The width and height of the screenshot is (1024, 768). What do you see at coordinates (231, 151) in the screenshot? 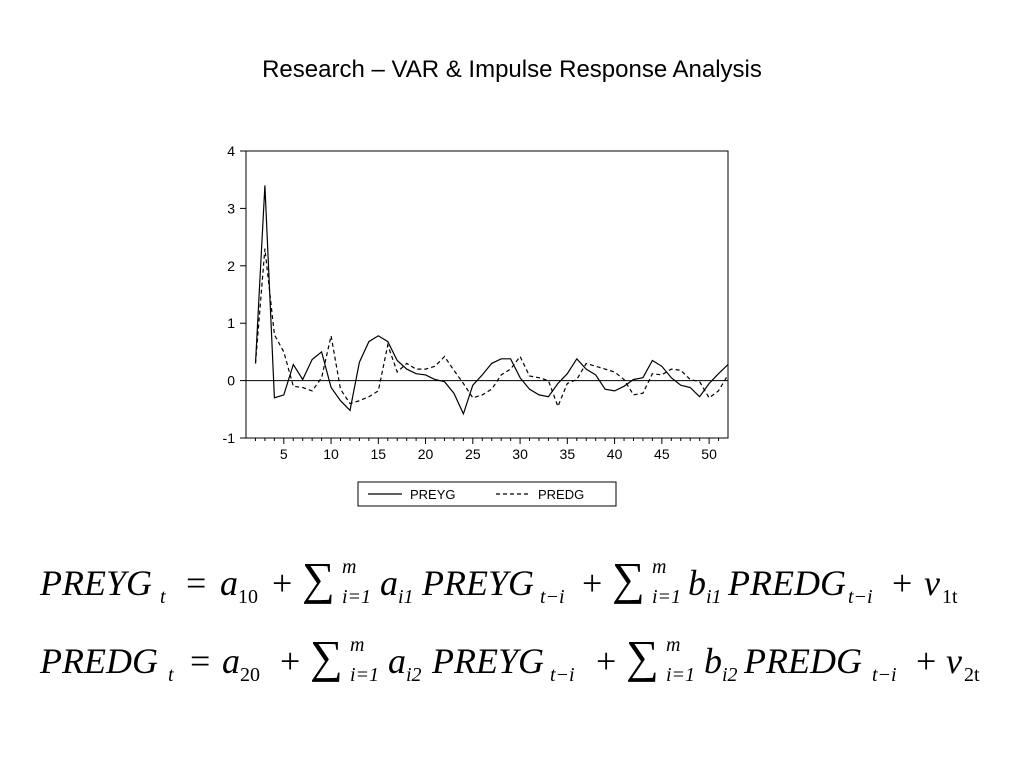
I see `y-tick-label: 4` at bounding box center [231, 151].